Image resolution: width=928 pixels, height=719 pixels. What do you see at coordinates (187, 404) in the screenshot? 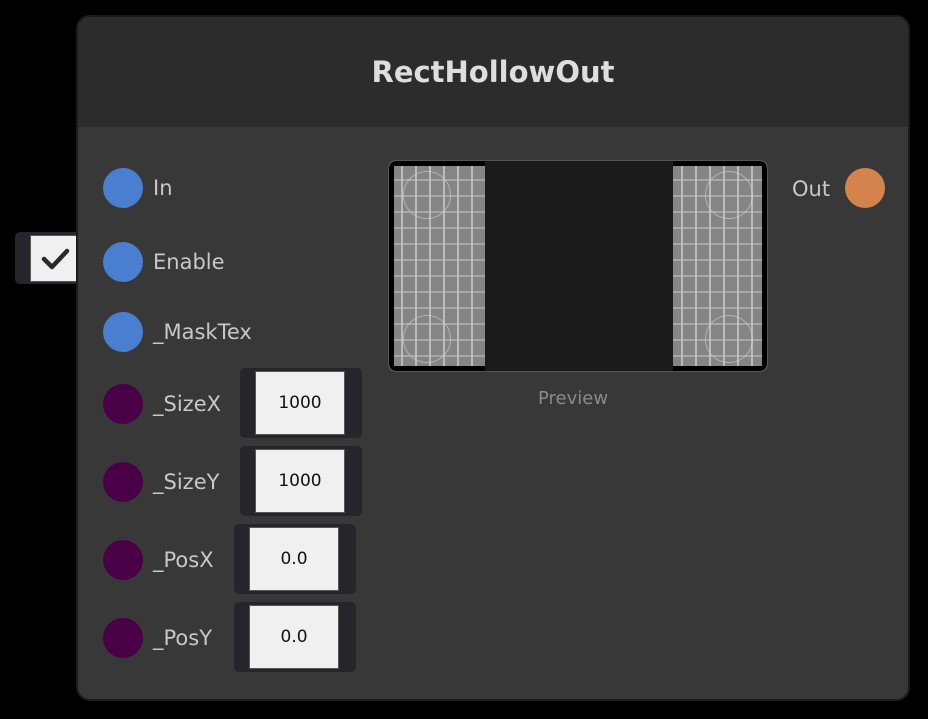
I see `input-label-sizex: _SizeX` at bounding box center [187, 404].